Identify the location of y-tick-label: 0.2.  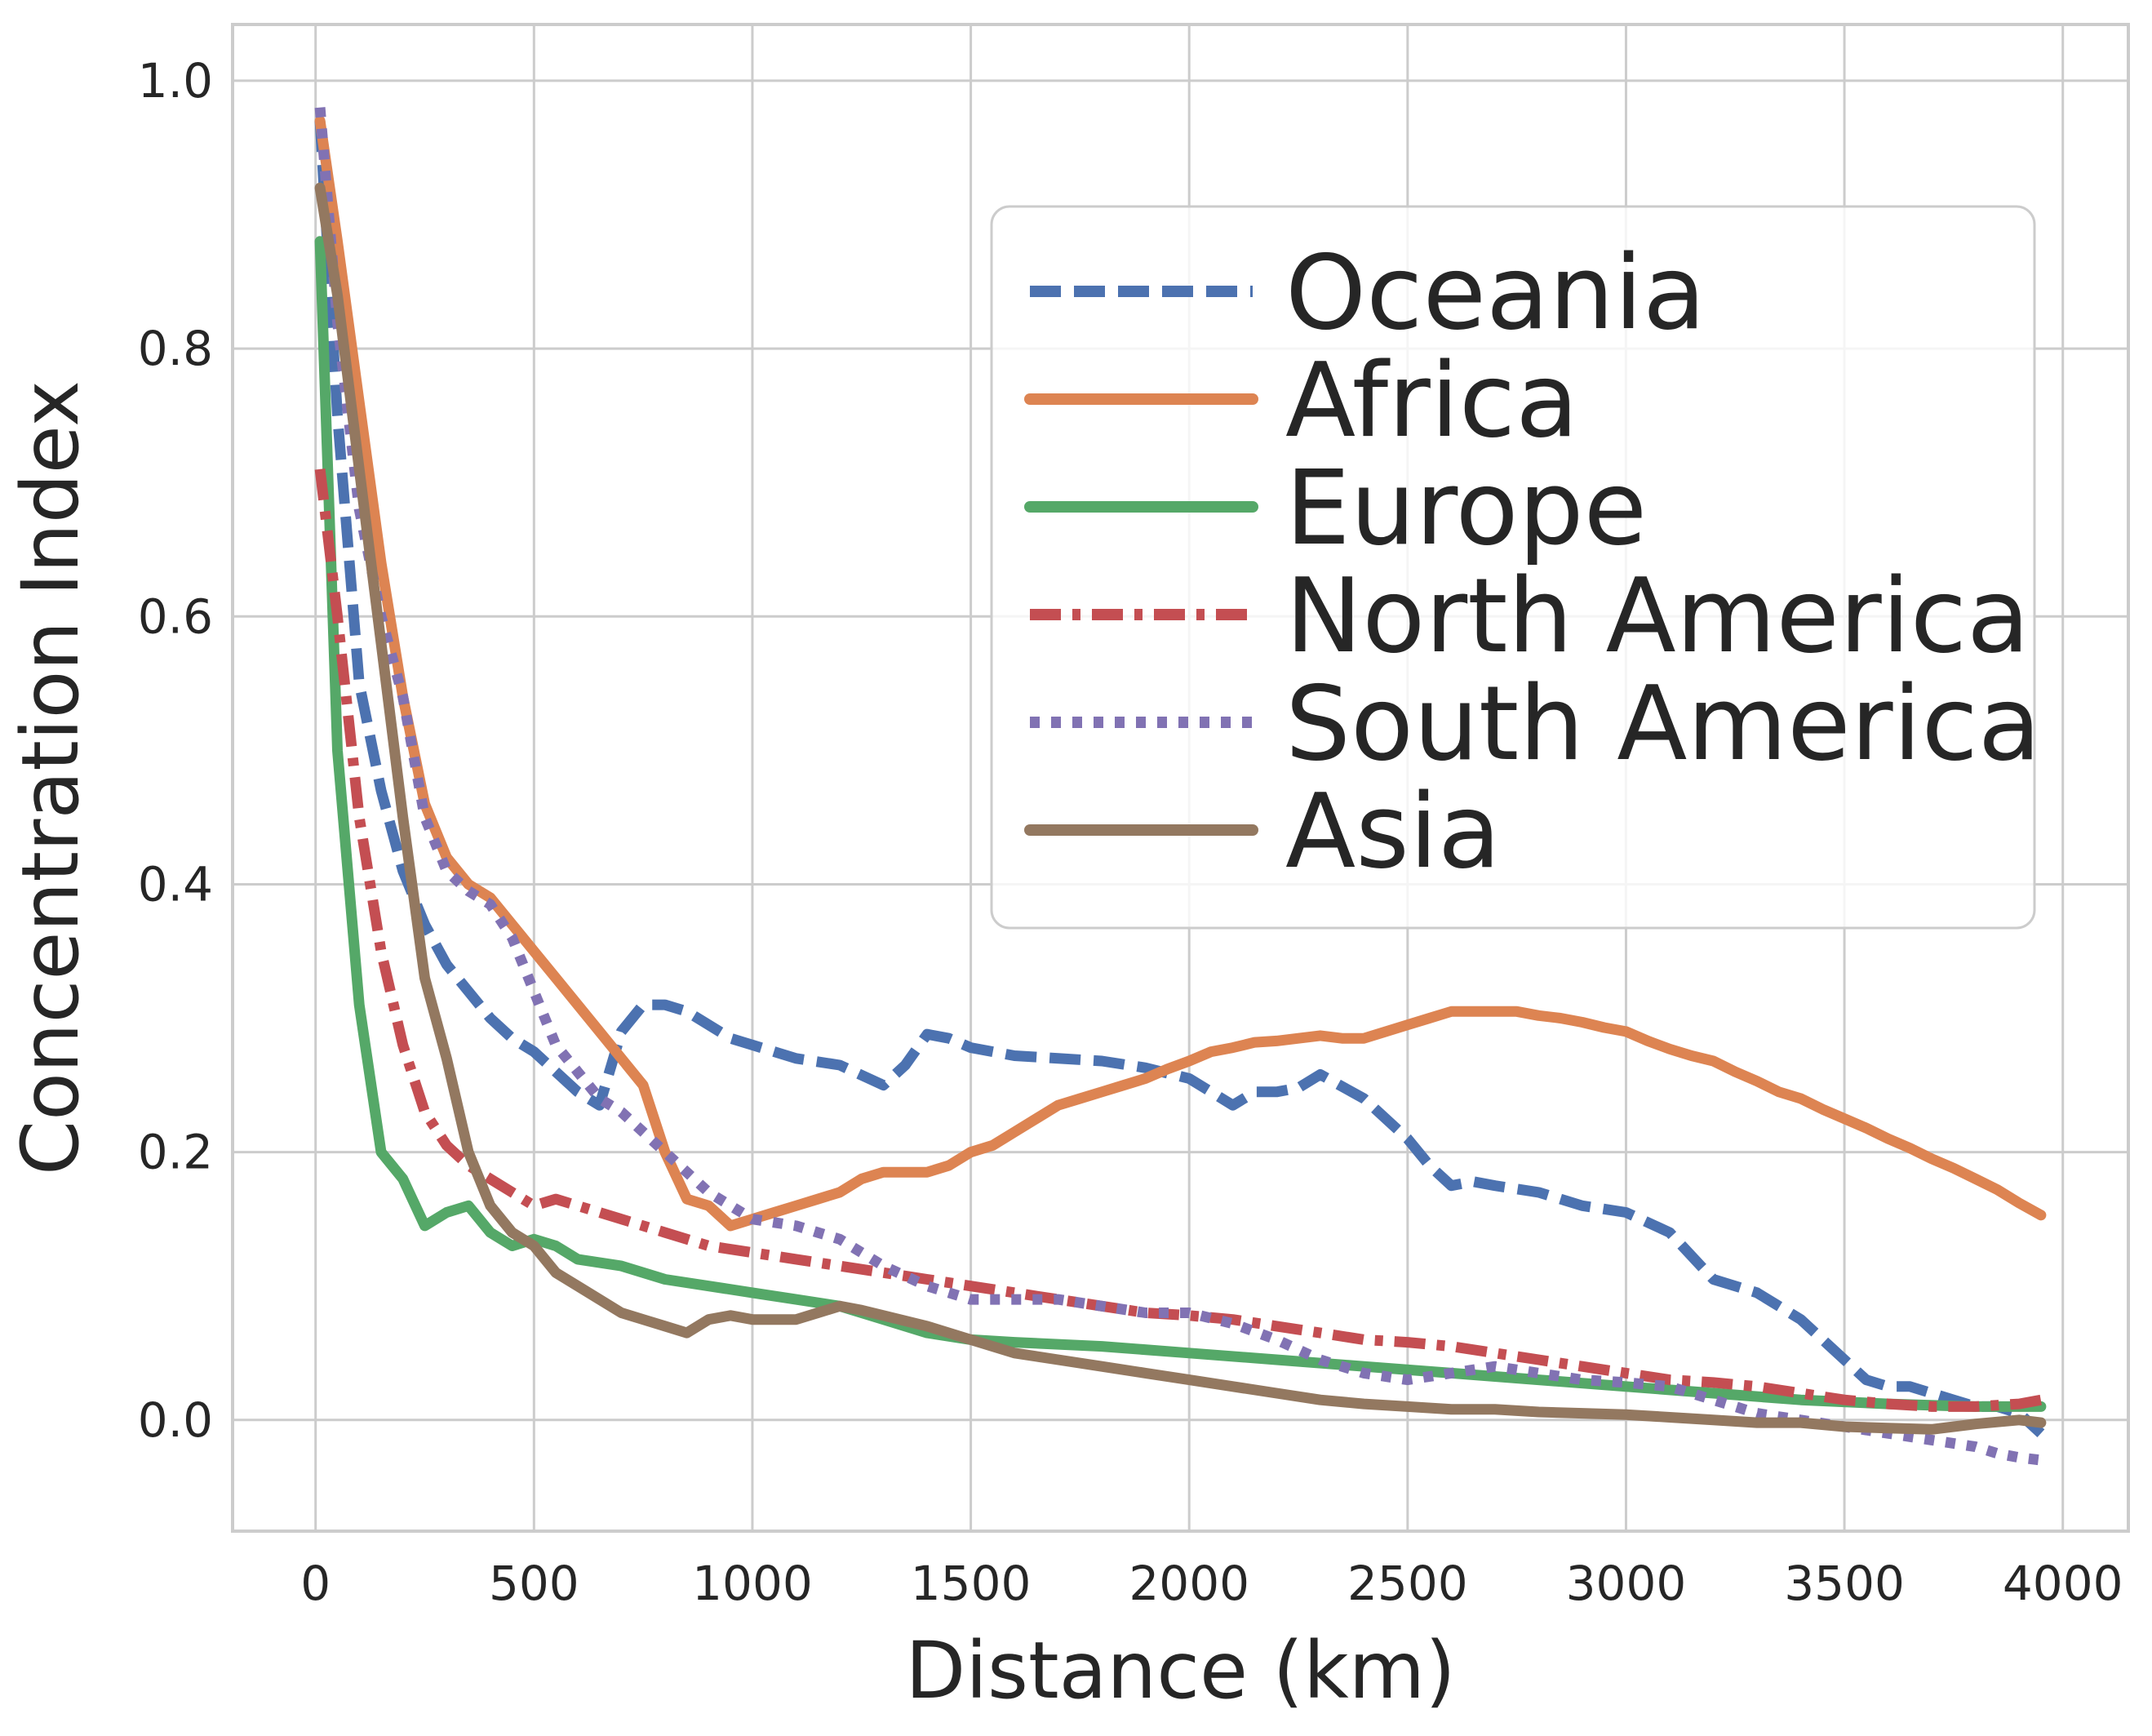
(176, 1152).